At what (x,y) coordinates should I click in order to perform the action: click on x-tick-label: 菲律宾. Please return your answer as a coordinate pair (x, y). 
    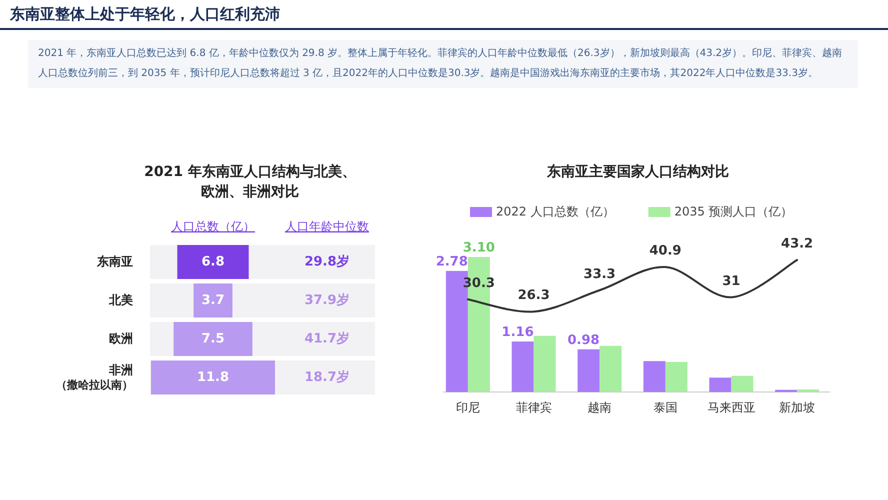
    Looking at the image, I should click on (534, 407).